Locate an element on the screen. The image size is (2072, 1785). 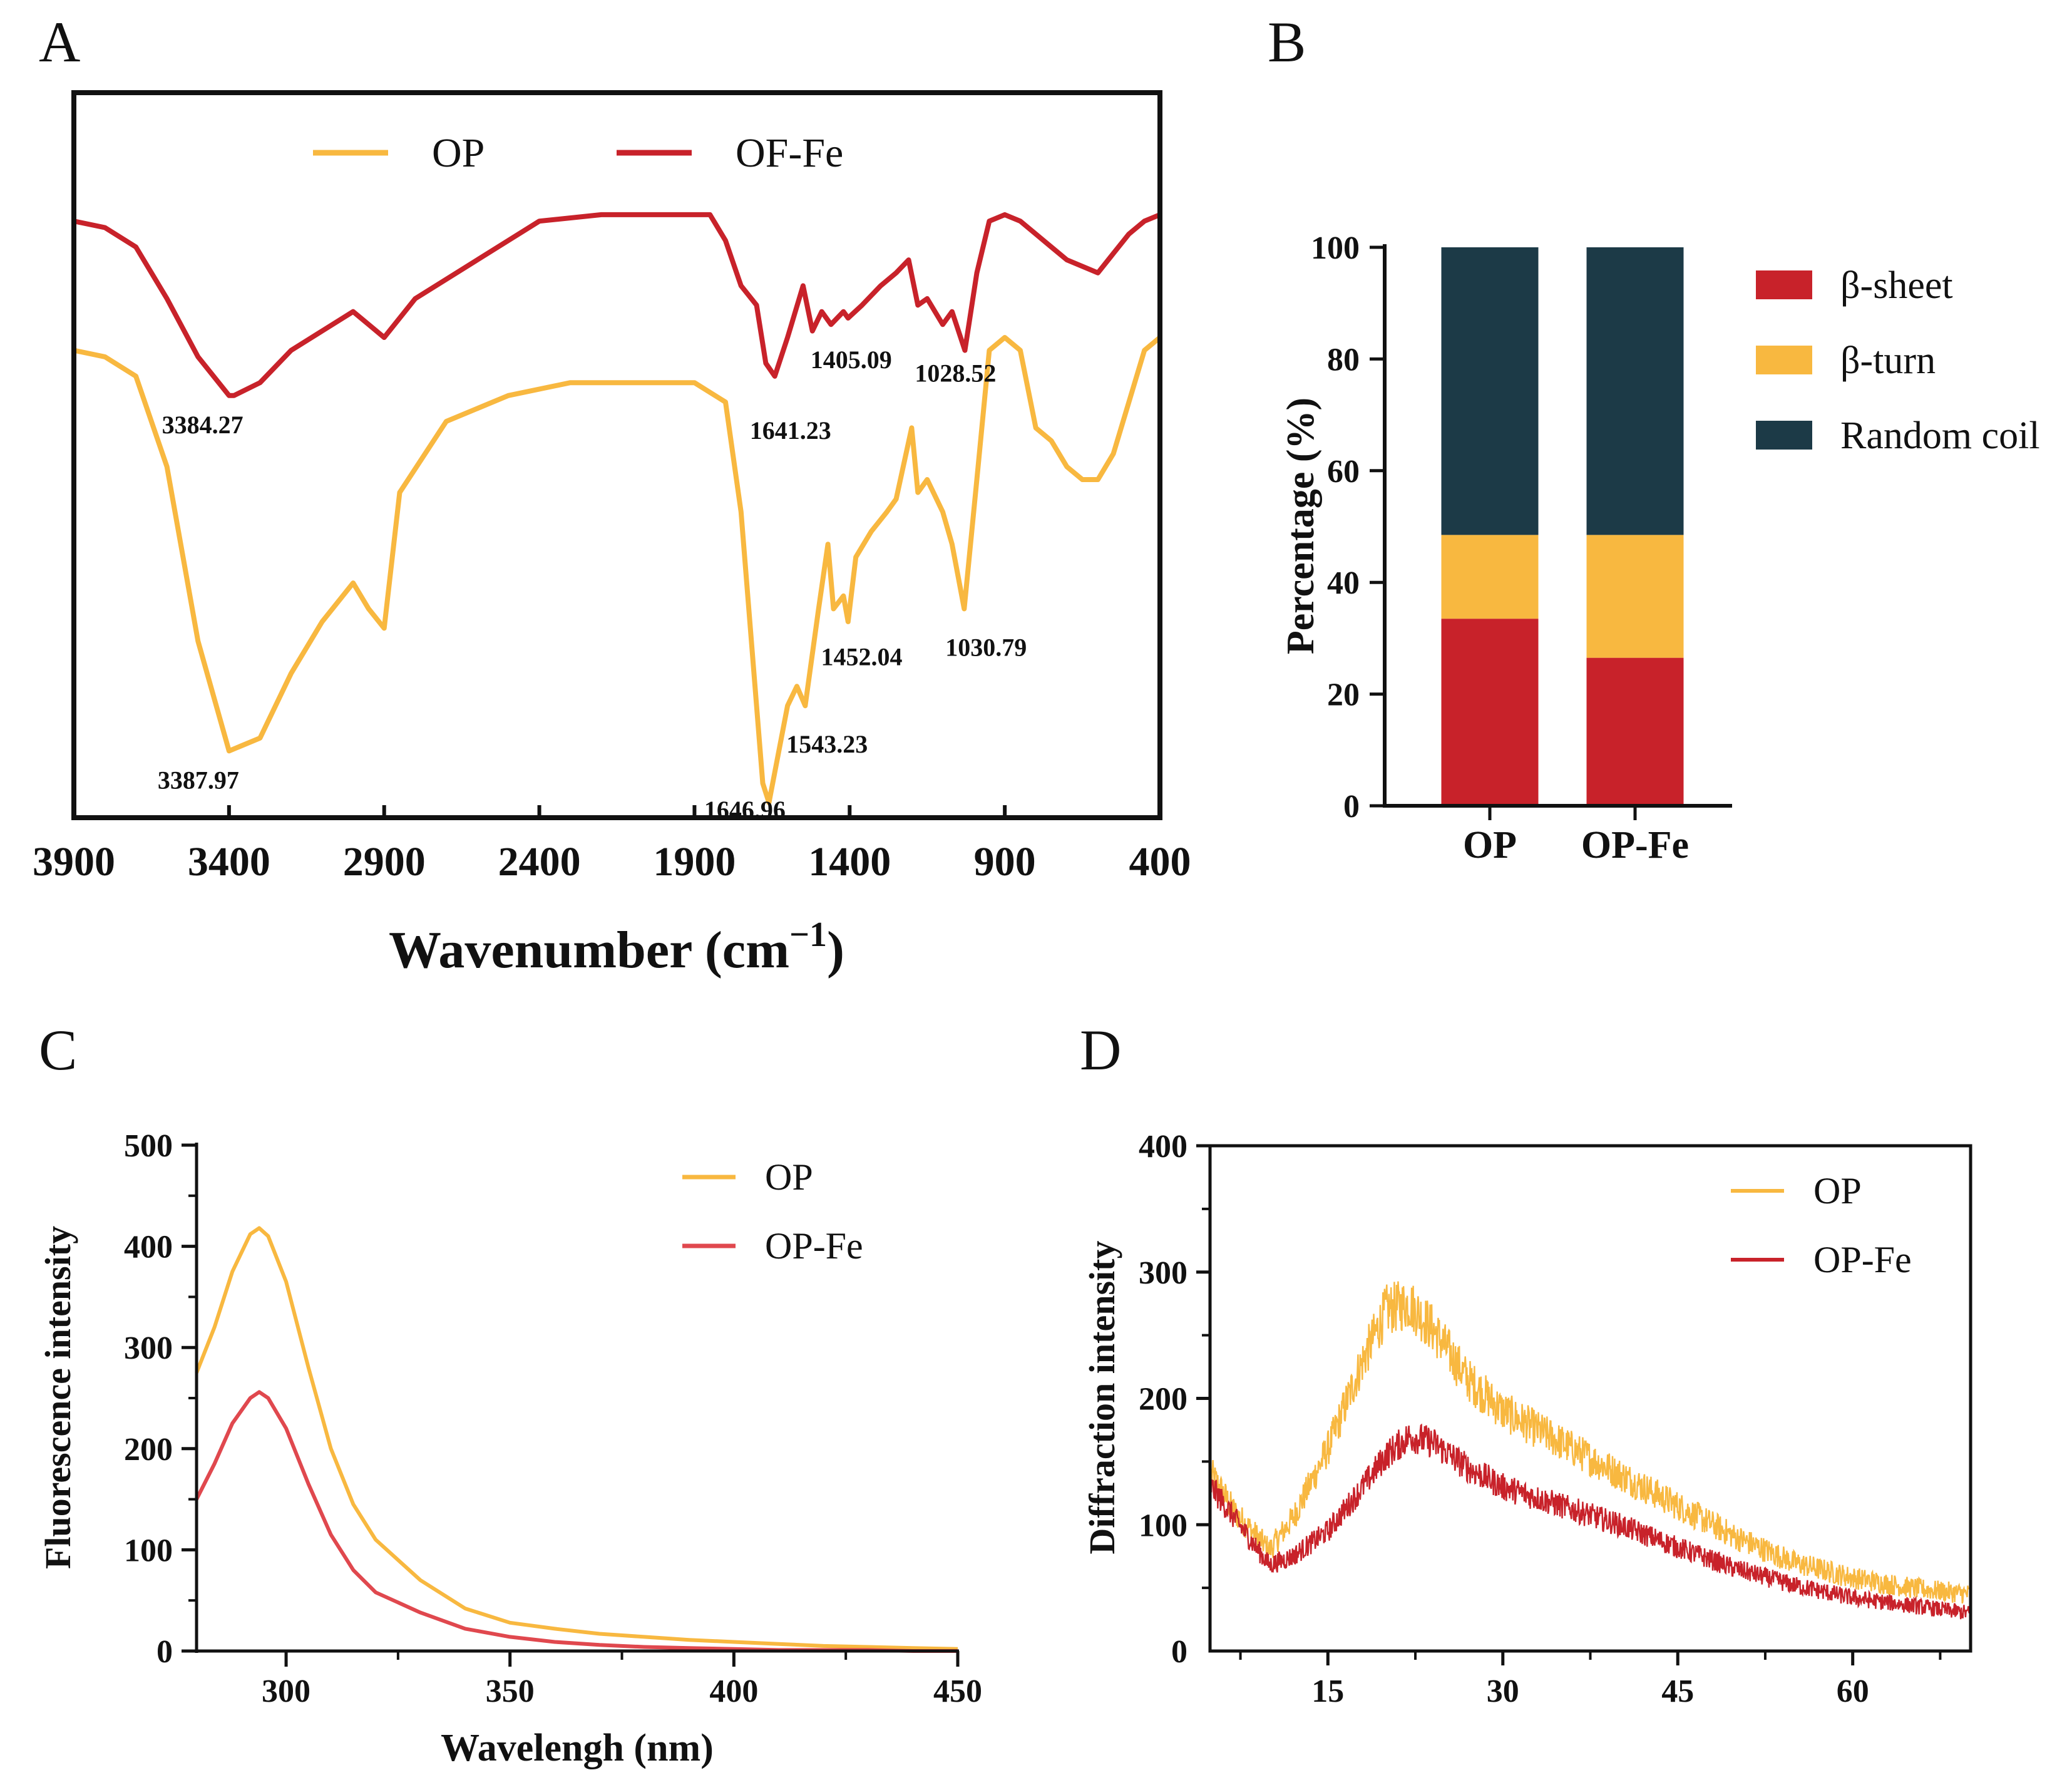
panel-a-annotation-1405-09: 1405.09 is located at coordinates (851, 360).